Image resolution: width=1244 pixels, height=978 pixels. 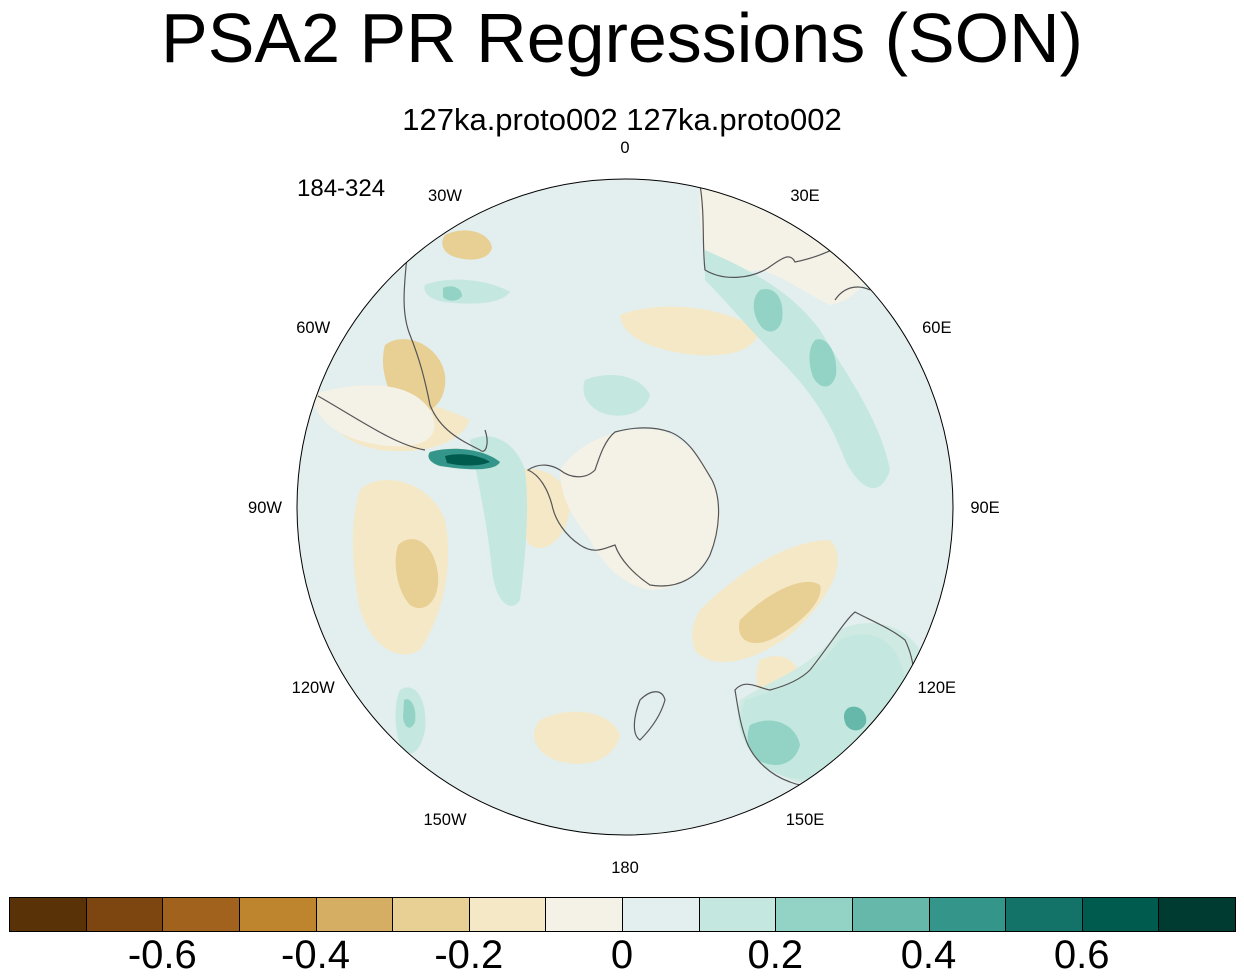 What do you see at coordinates (624, 148) in the screenshot?
I see `longitude-label: 0` at bounding box center [624, 148].